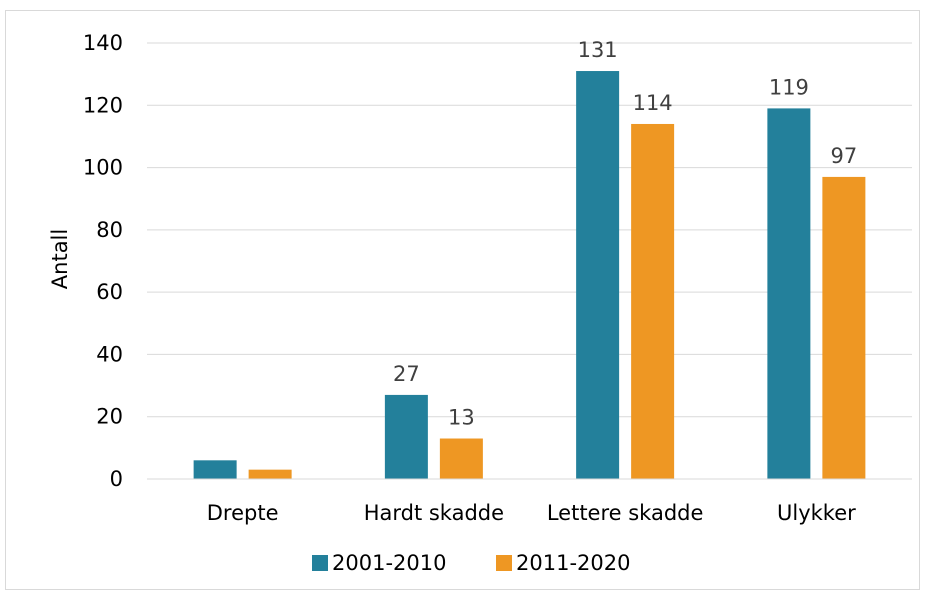  What do you see at coordinates (844, 156) in the screenshot?
I see `data-label: 97` at bounding box center [844, 156].